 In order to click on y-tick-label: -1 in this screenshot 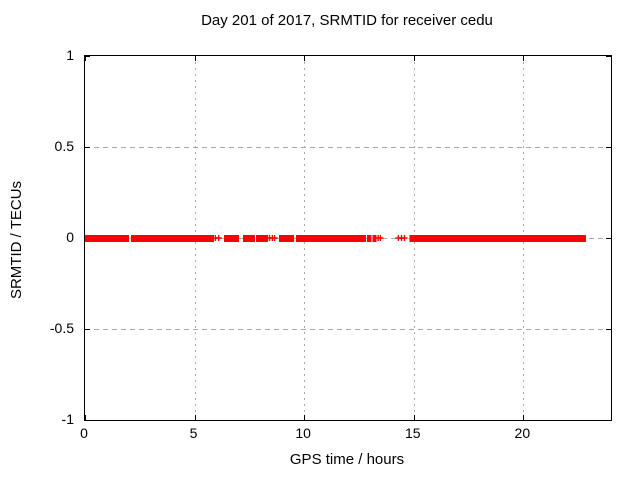, I will do `click(67, 419)`.